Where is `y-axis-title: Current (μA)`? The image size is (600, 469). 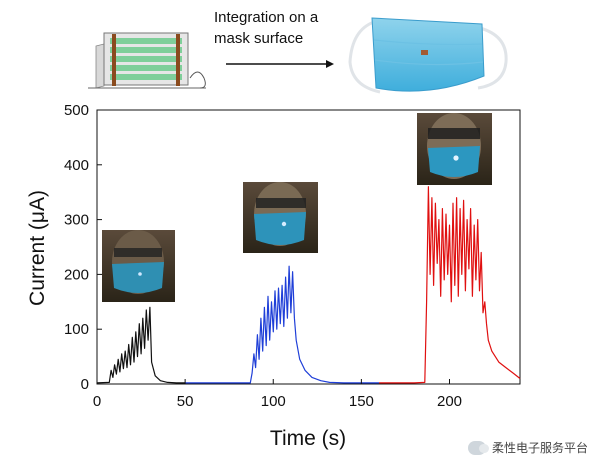
y-axis-title: Current (μA) is located at coordinates (37, 248).